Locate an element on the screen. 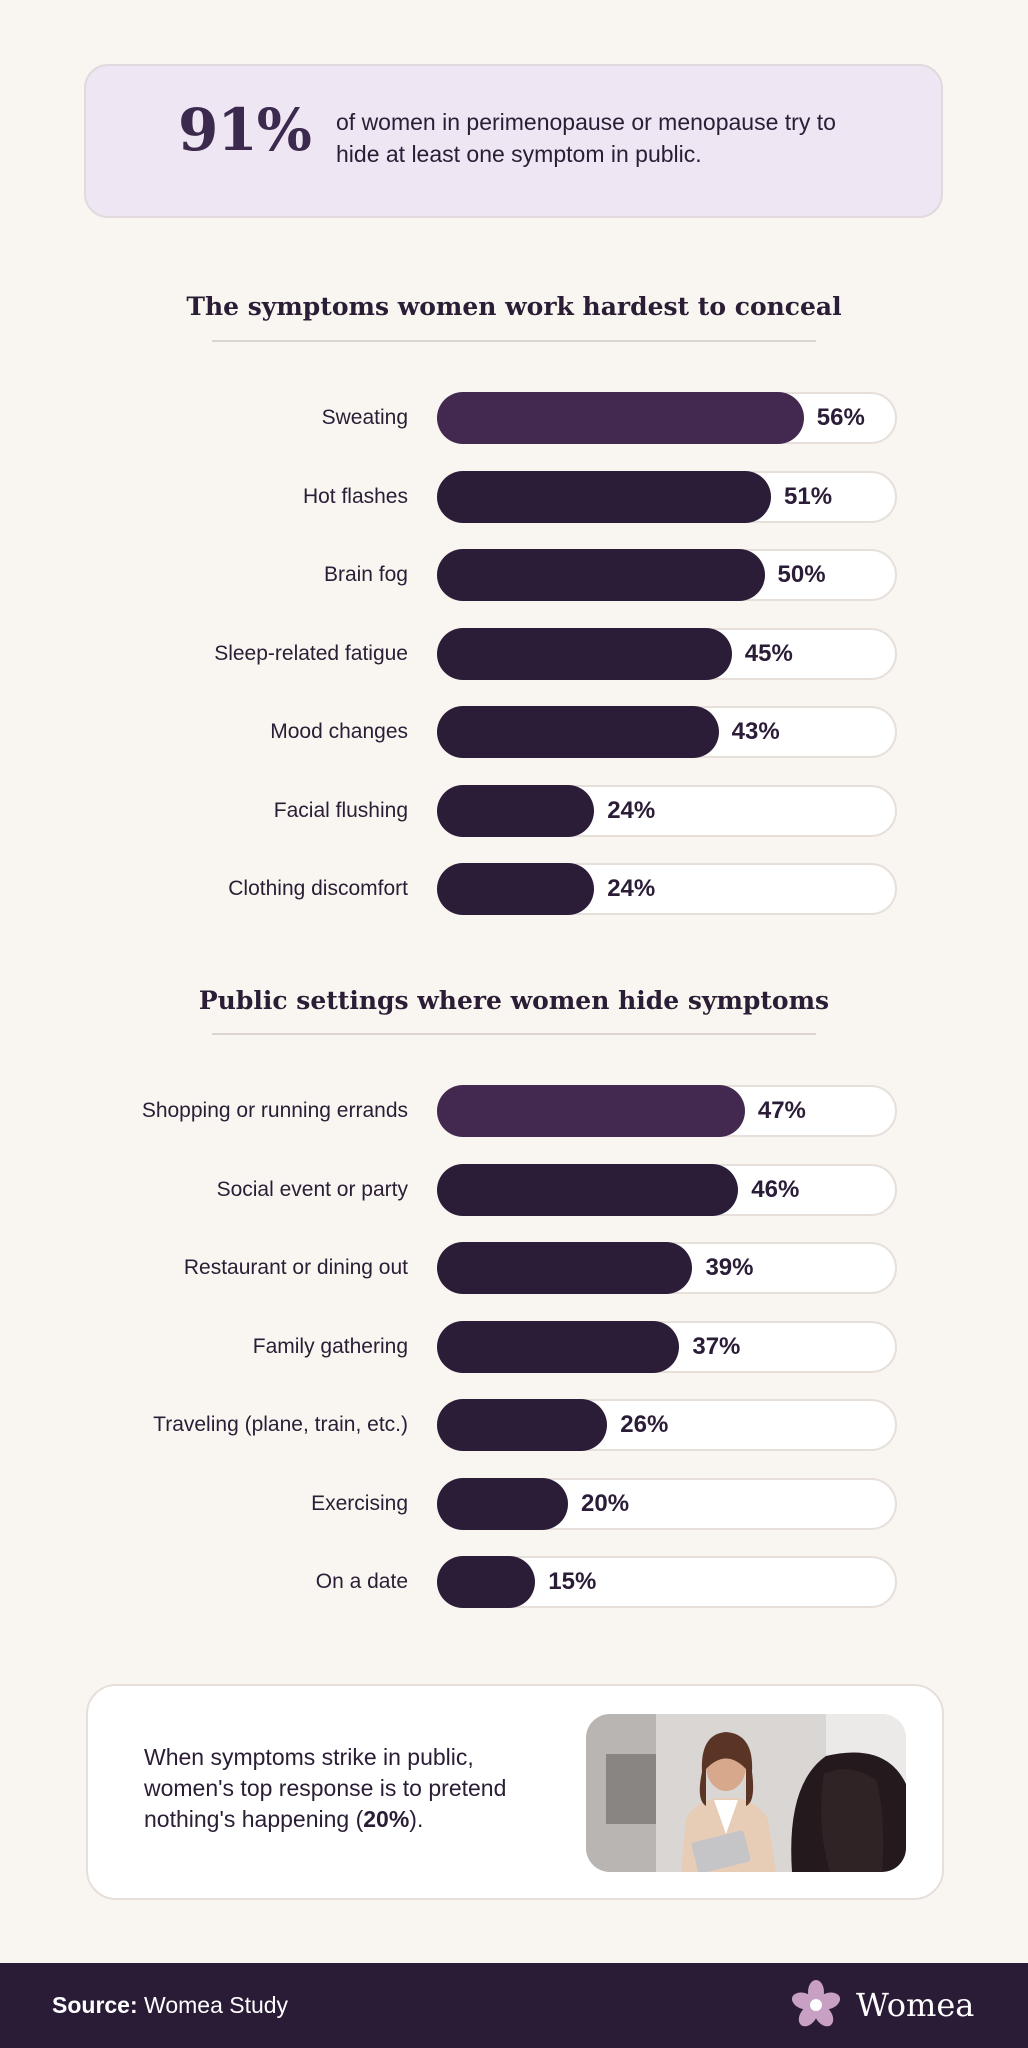  bar-value-label: 45% is located at coordinates (768, 653).